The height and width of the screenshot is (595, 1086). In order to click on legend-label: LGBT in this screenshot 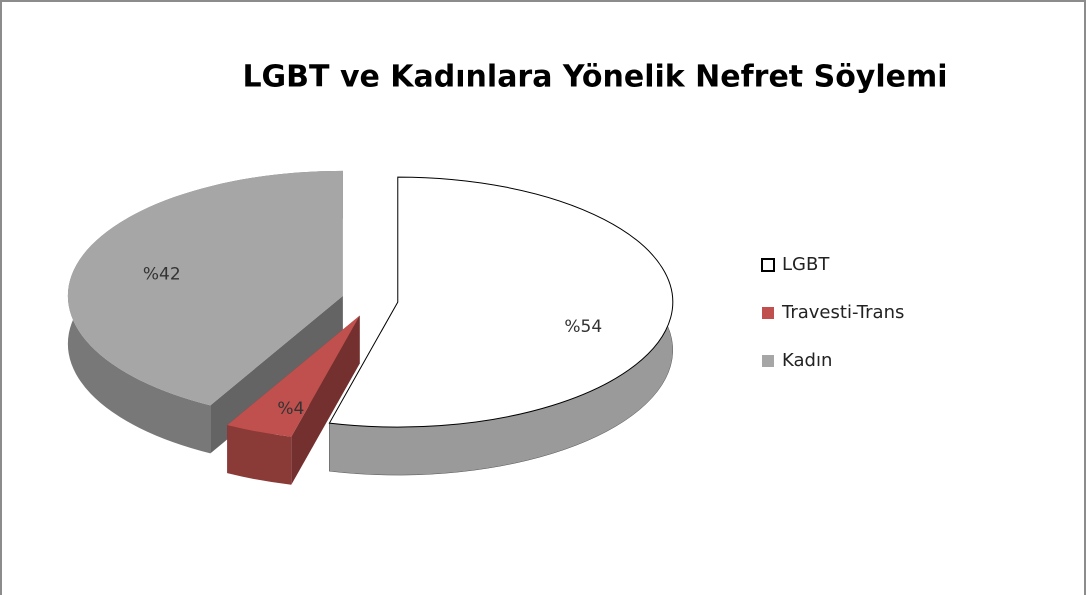, I will do `click(806, 264)`.